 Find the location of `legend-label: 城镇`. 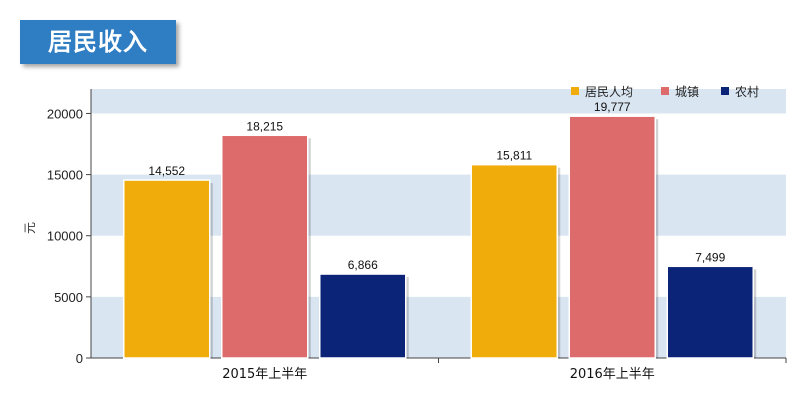

legend-label: 城镇 is located at coordinates (687, 92).